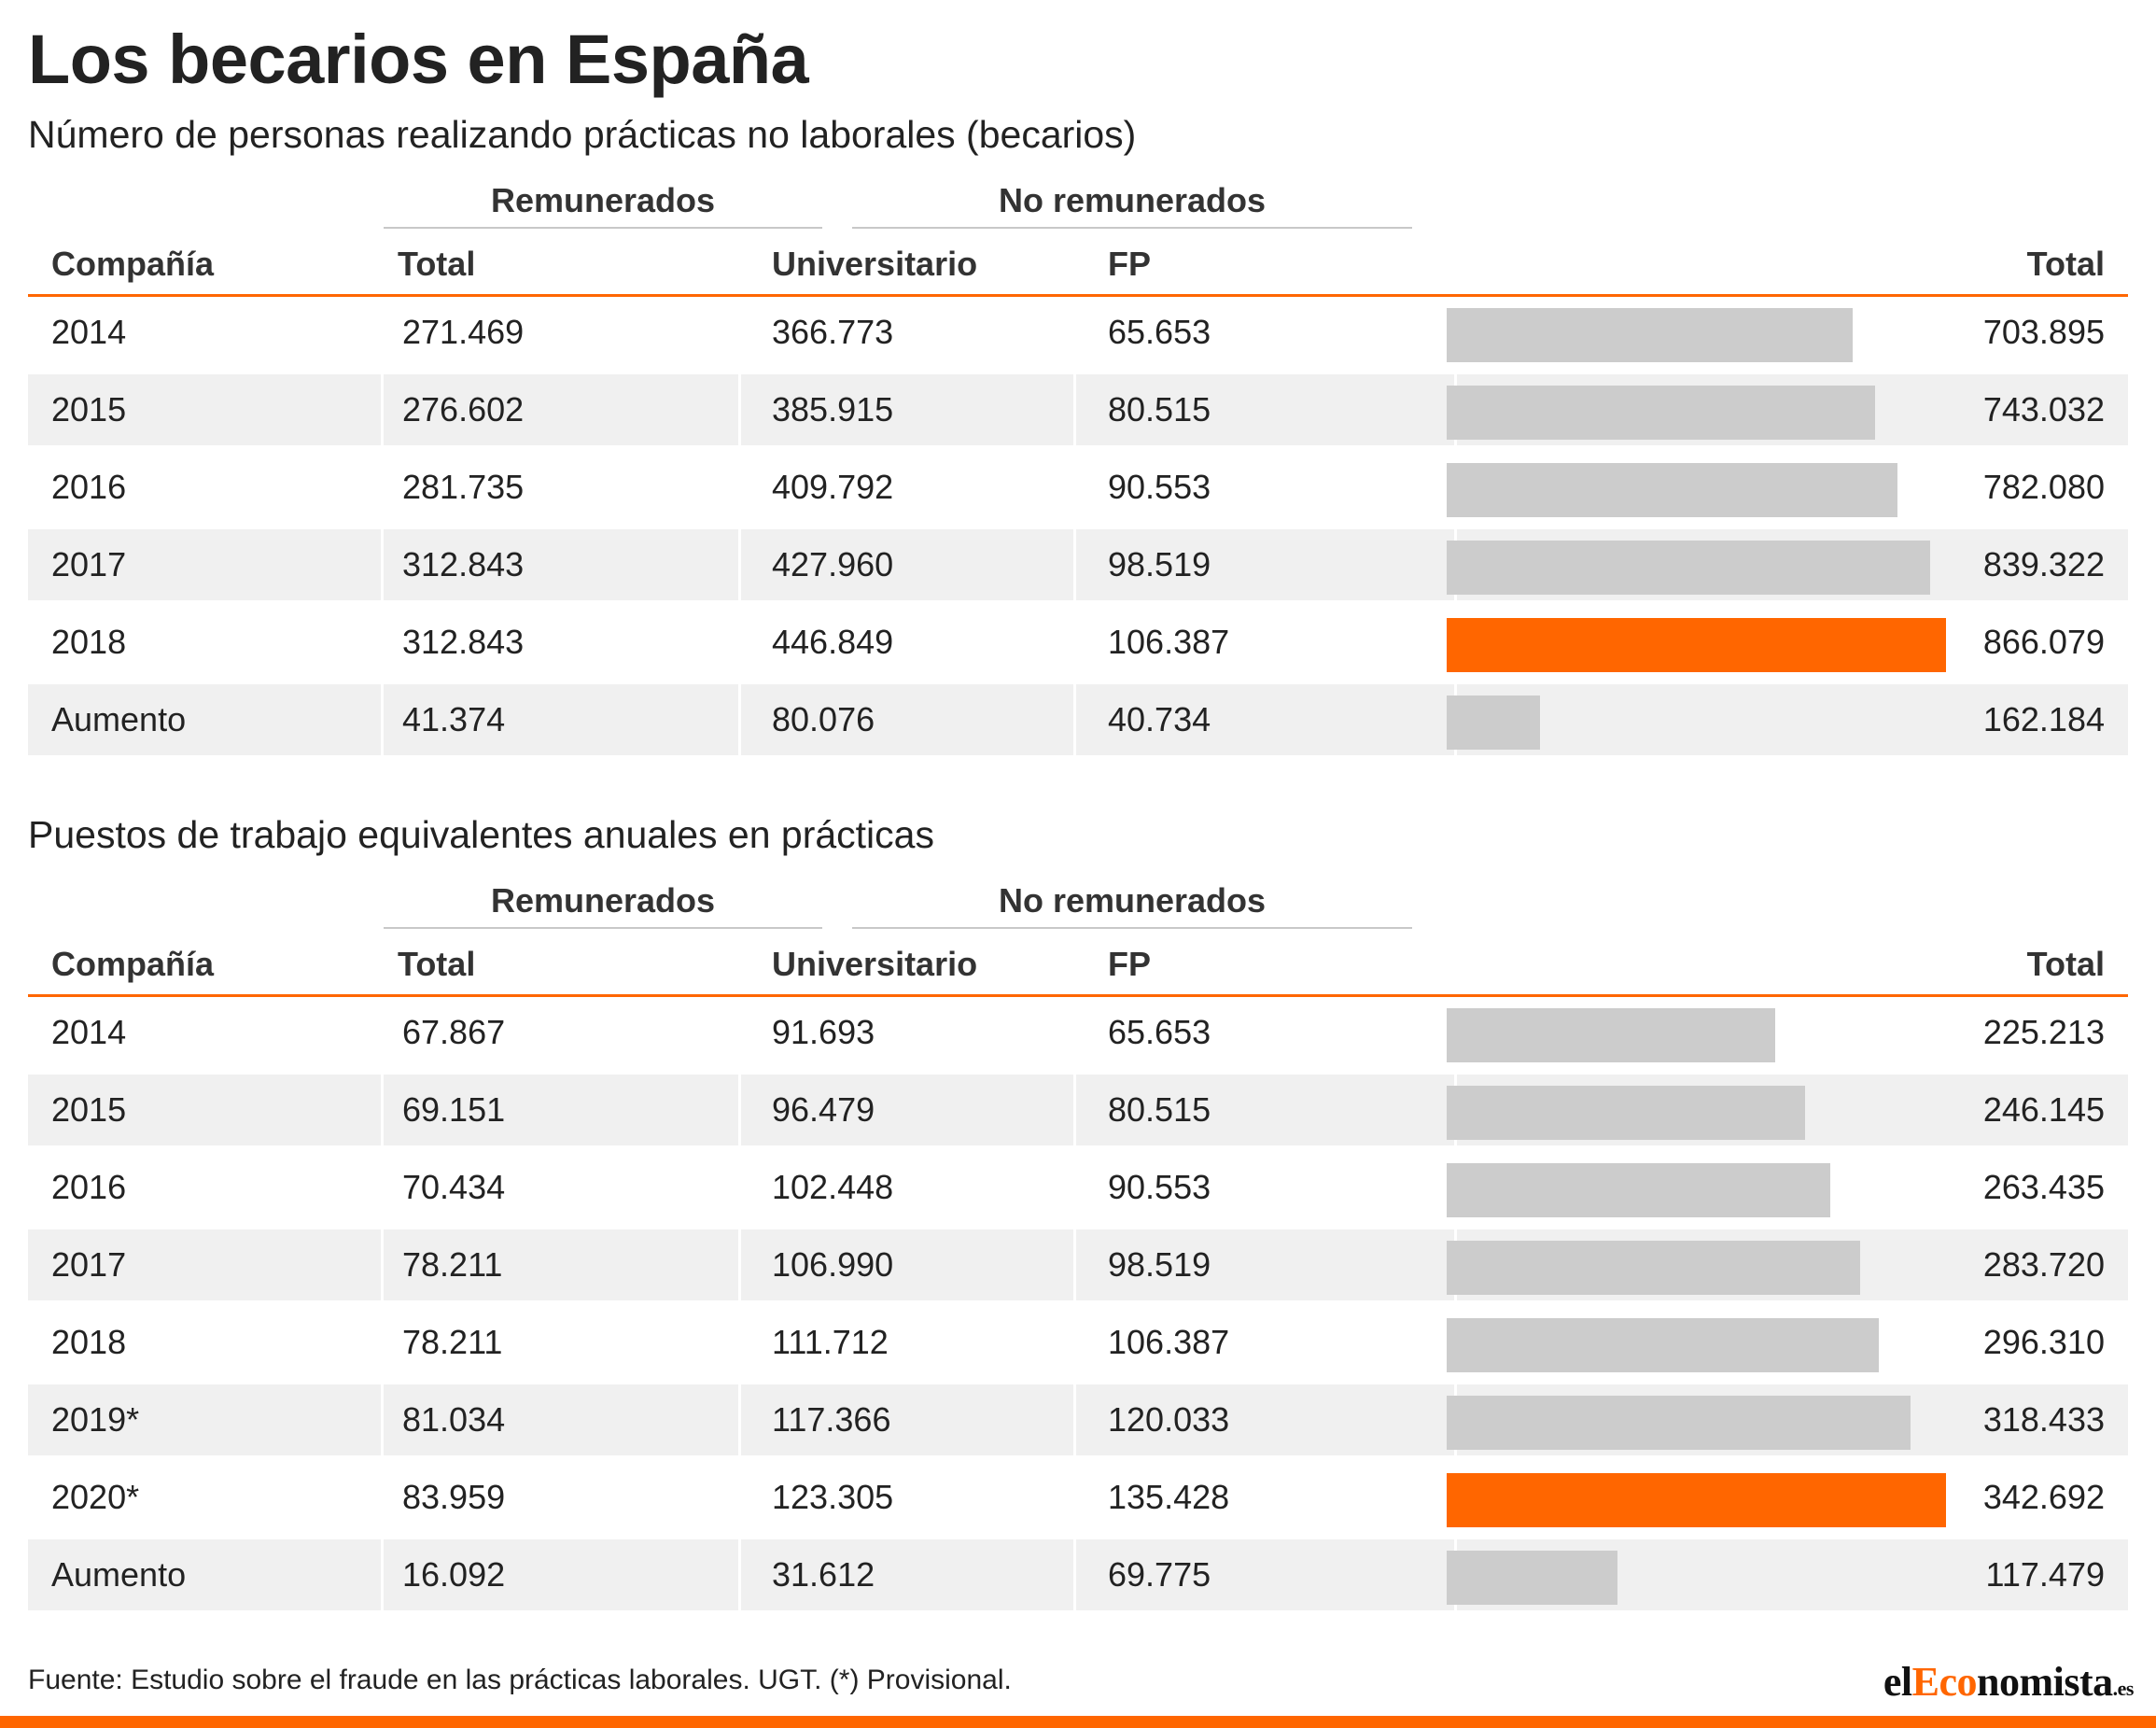 This screenshot has width=2156, height=1728. What do you see at coordinates (463, 332) in the screenshot?
I see `remunerados-total-cell: 271.469` at bounding box center [463, 332].